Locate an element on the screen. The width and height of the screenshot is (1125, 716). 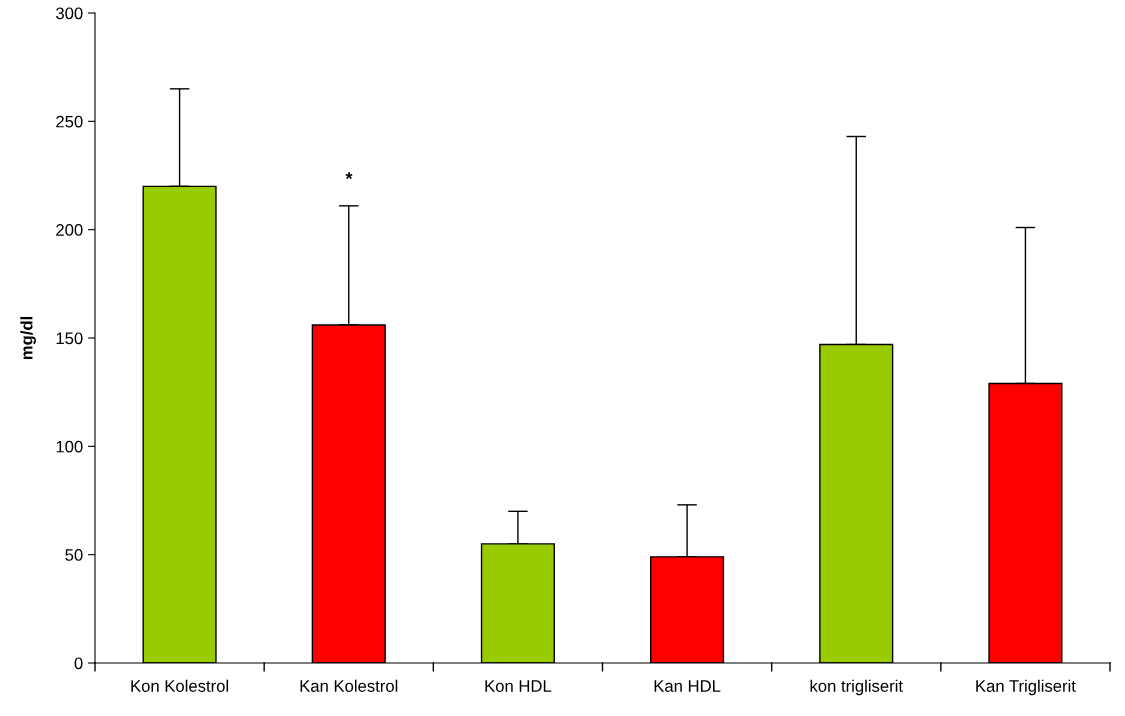
y-tick-label: 300 is located at coordinates (69, 13).